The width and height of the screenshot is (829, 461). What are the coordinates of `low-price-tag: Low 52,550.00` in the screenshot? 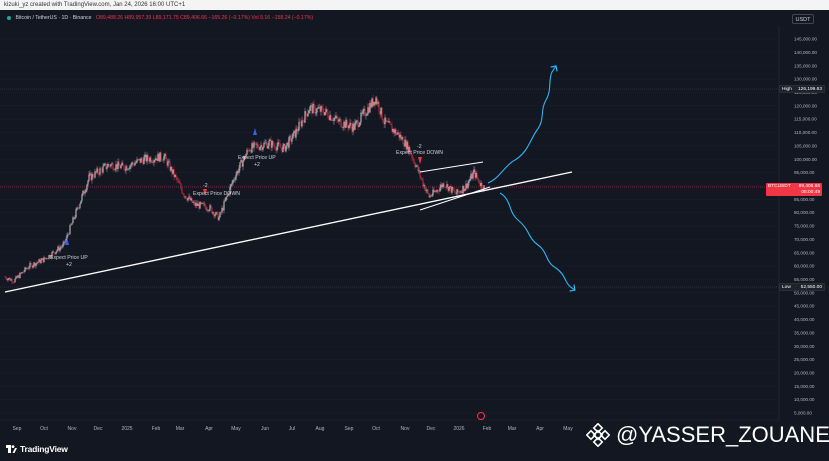 It's located at (802, 287).